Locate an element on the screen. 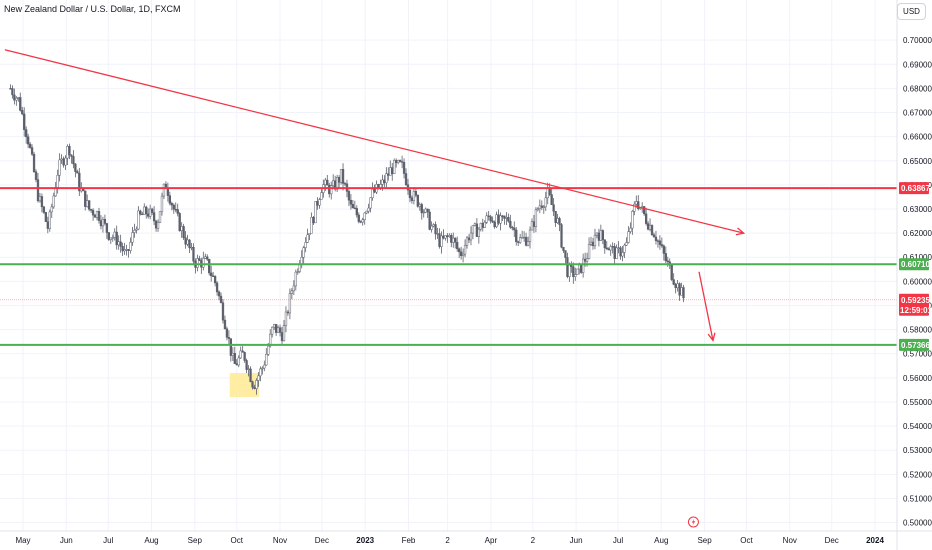 The width and height of the screenshot is (932, 550). y-tick-label: 0.70000 is located at coordinates (917, 40).